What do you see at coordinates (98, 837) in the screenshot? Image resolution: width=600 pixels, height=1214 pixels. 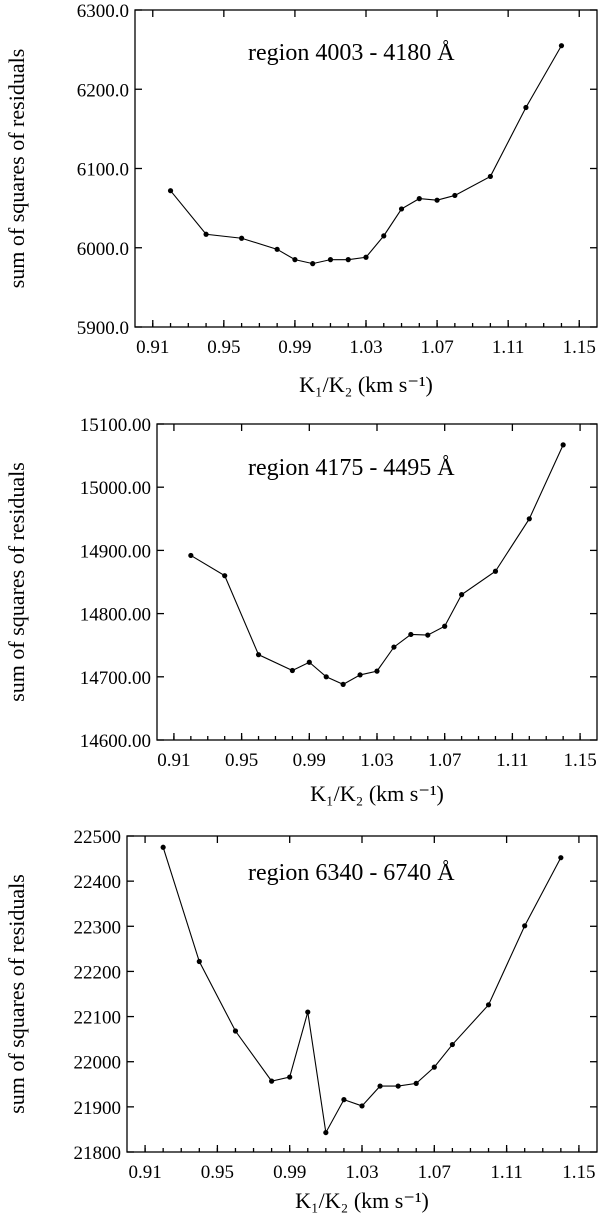 I see `y-tick-label: 22500` at bounding box center [98, 837].